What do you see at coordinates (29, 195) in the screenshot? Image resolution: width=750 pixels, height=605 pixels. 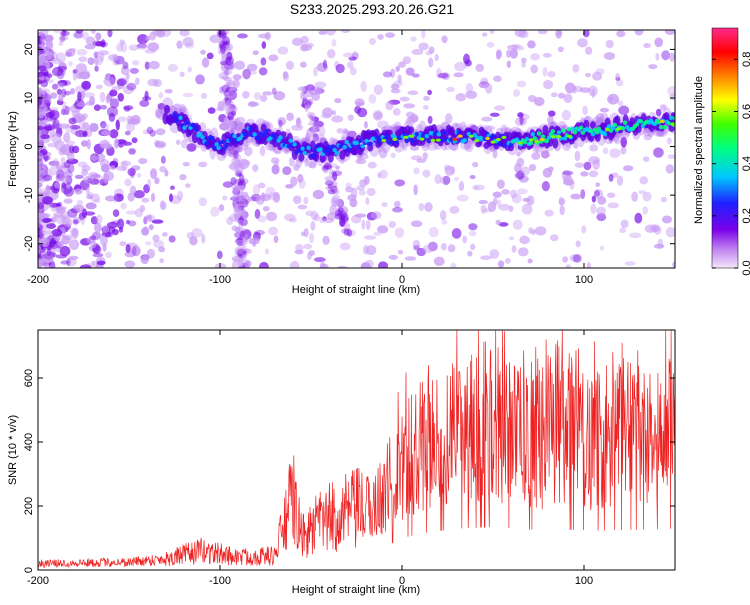 I see `y-tick-label-top: -10` at bounding box center [29, 195].